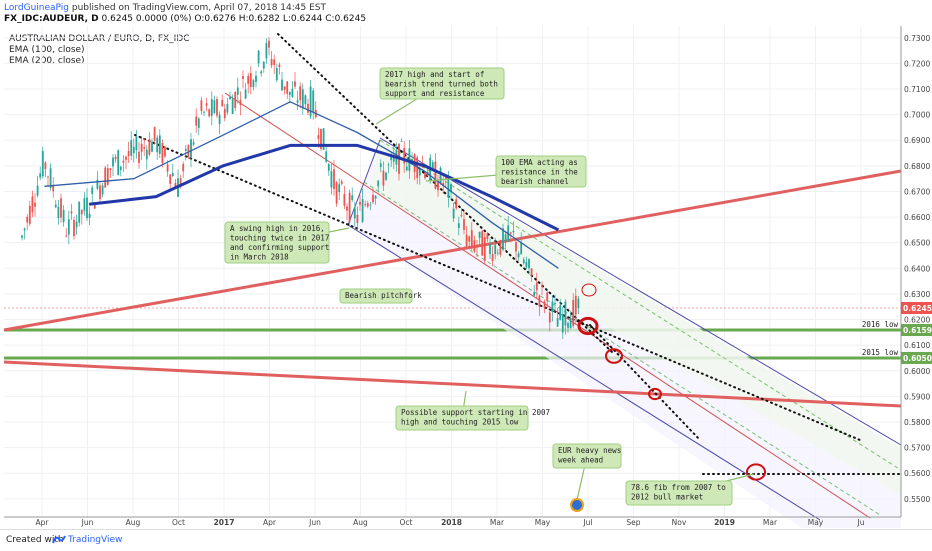 Image resolution: width=932 pixels, height=551 pixels. Describe the element at coordinates (667, 497) in the screenshot. I see `annotation-text: 2012 bull market` at that location.